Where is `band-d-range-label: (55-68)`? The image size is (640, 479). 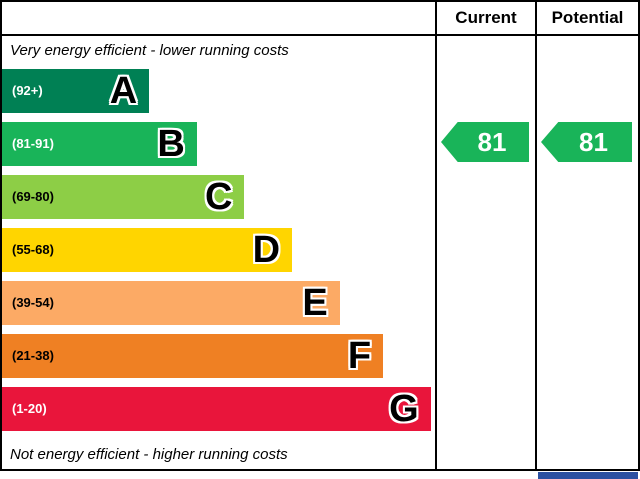 band-d-range-label: (55-68) is located at coordinates (33, 249).